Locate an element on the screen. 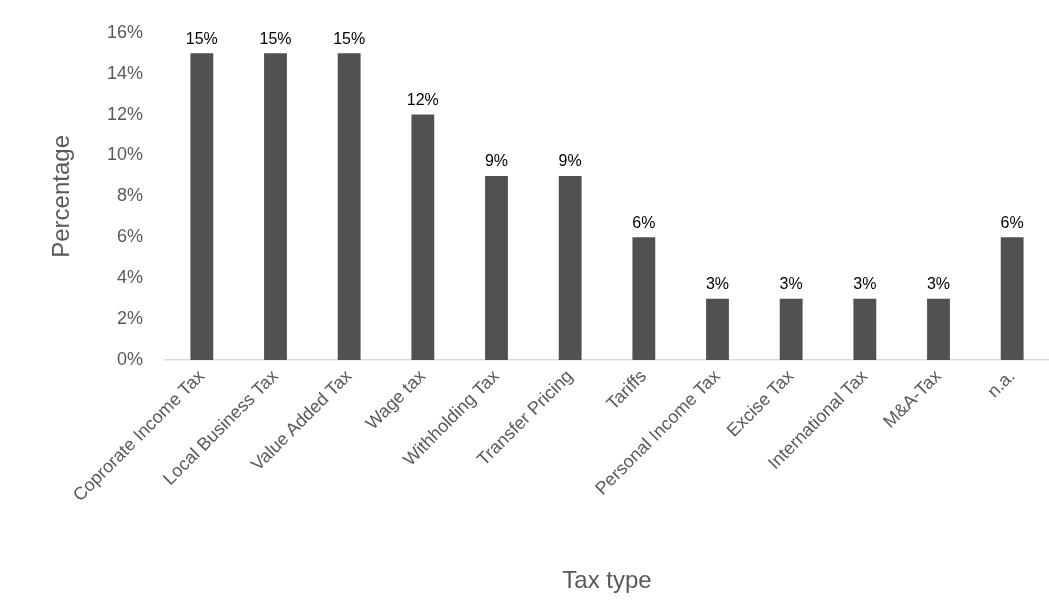 This screenshot has height=604, width=1049. y-tick-label: 16% is located at coordinates (124, 31).